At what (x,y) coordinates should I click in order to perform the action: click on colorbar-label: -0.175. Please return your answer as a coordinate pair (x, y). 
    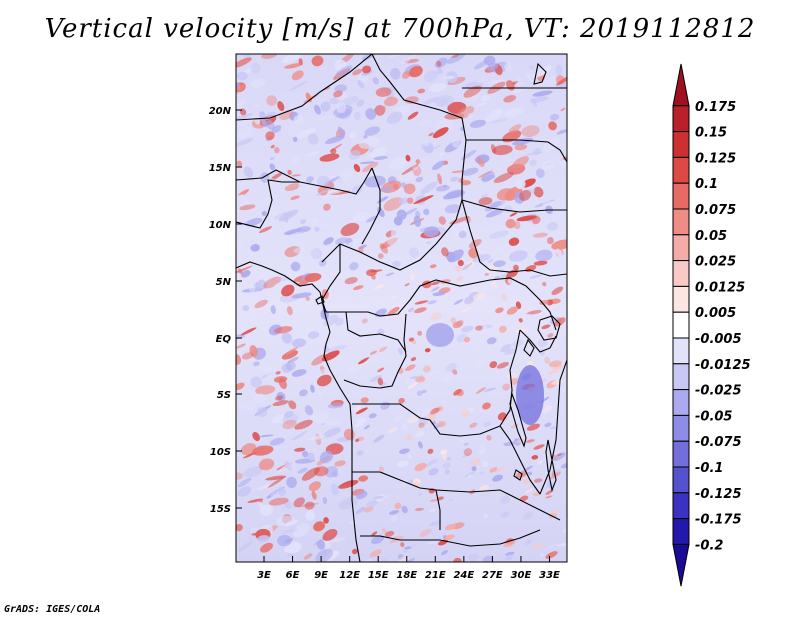
    Looking at the image, I should click on (718, 520).